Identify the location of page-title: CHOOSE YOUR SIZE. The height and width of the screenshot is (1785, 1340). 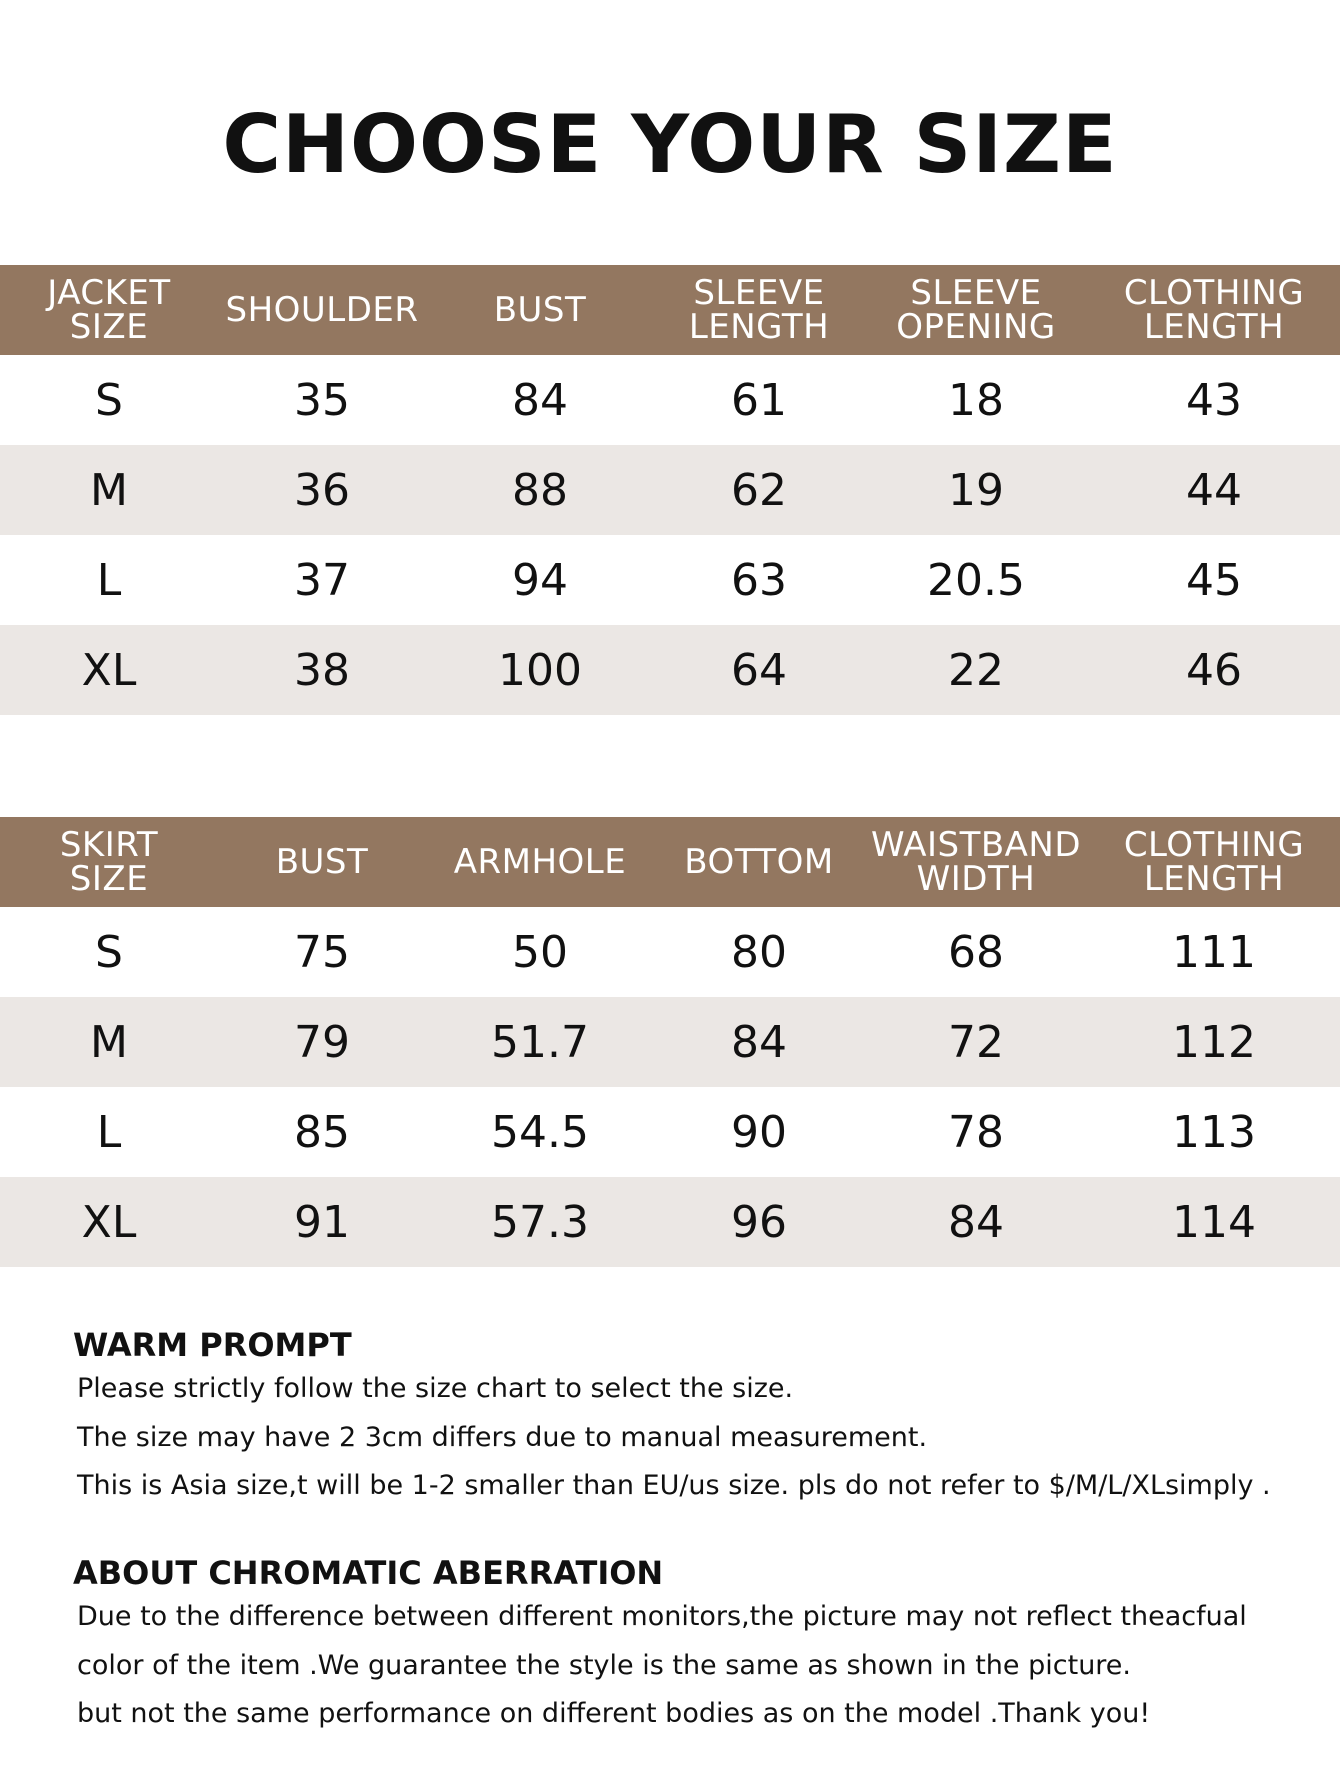
(670, 144).